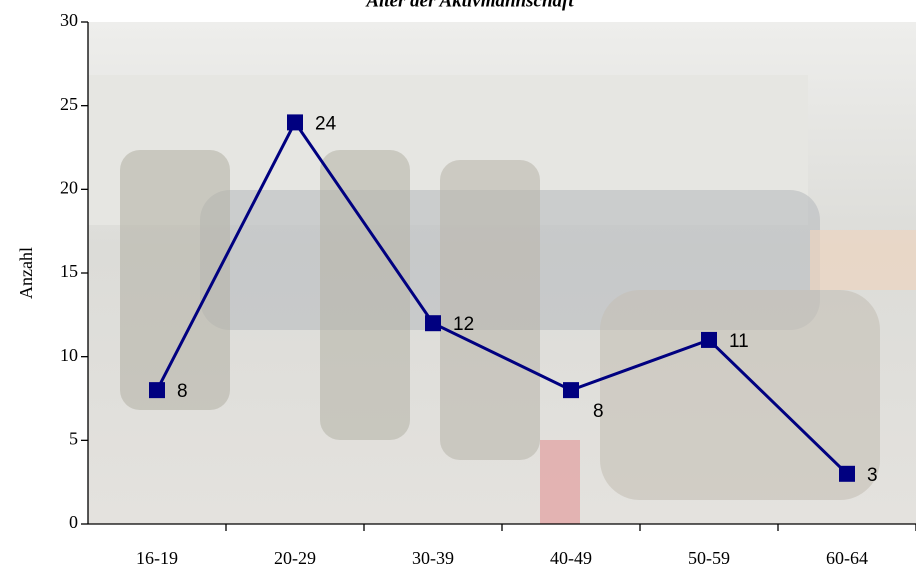 This screenshot has height=575, width=916. I want to click on y-tick-label: 5, so click(73, 438).